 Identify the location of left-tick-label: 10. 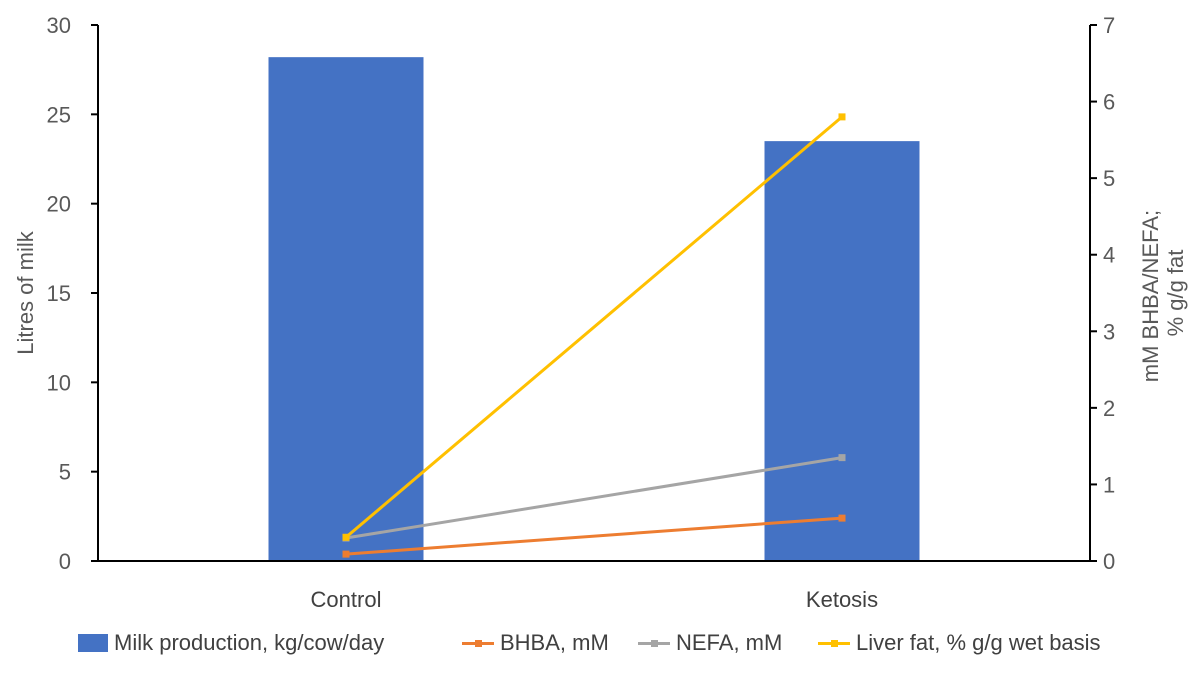
(59, 382).